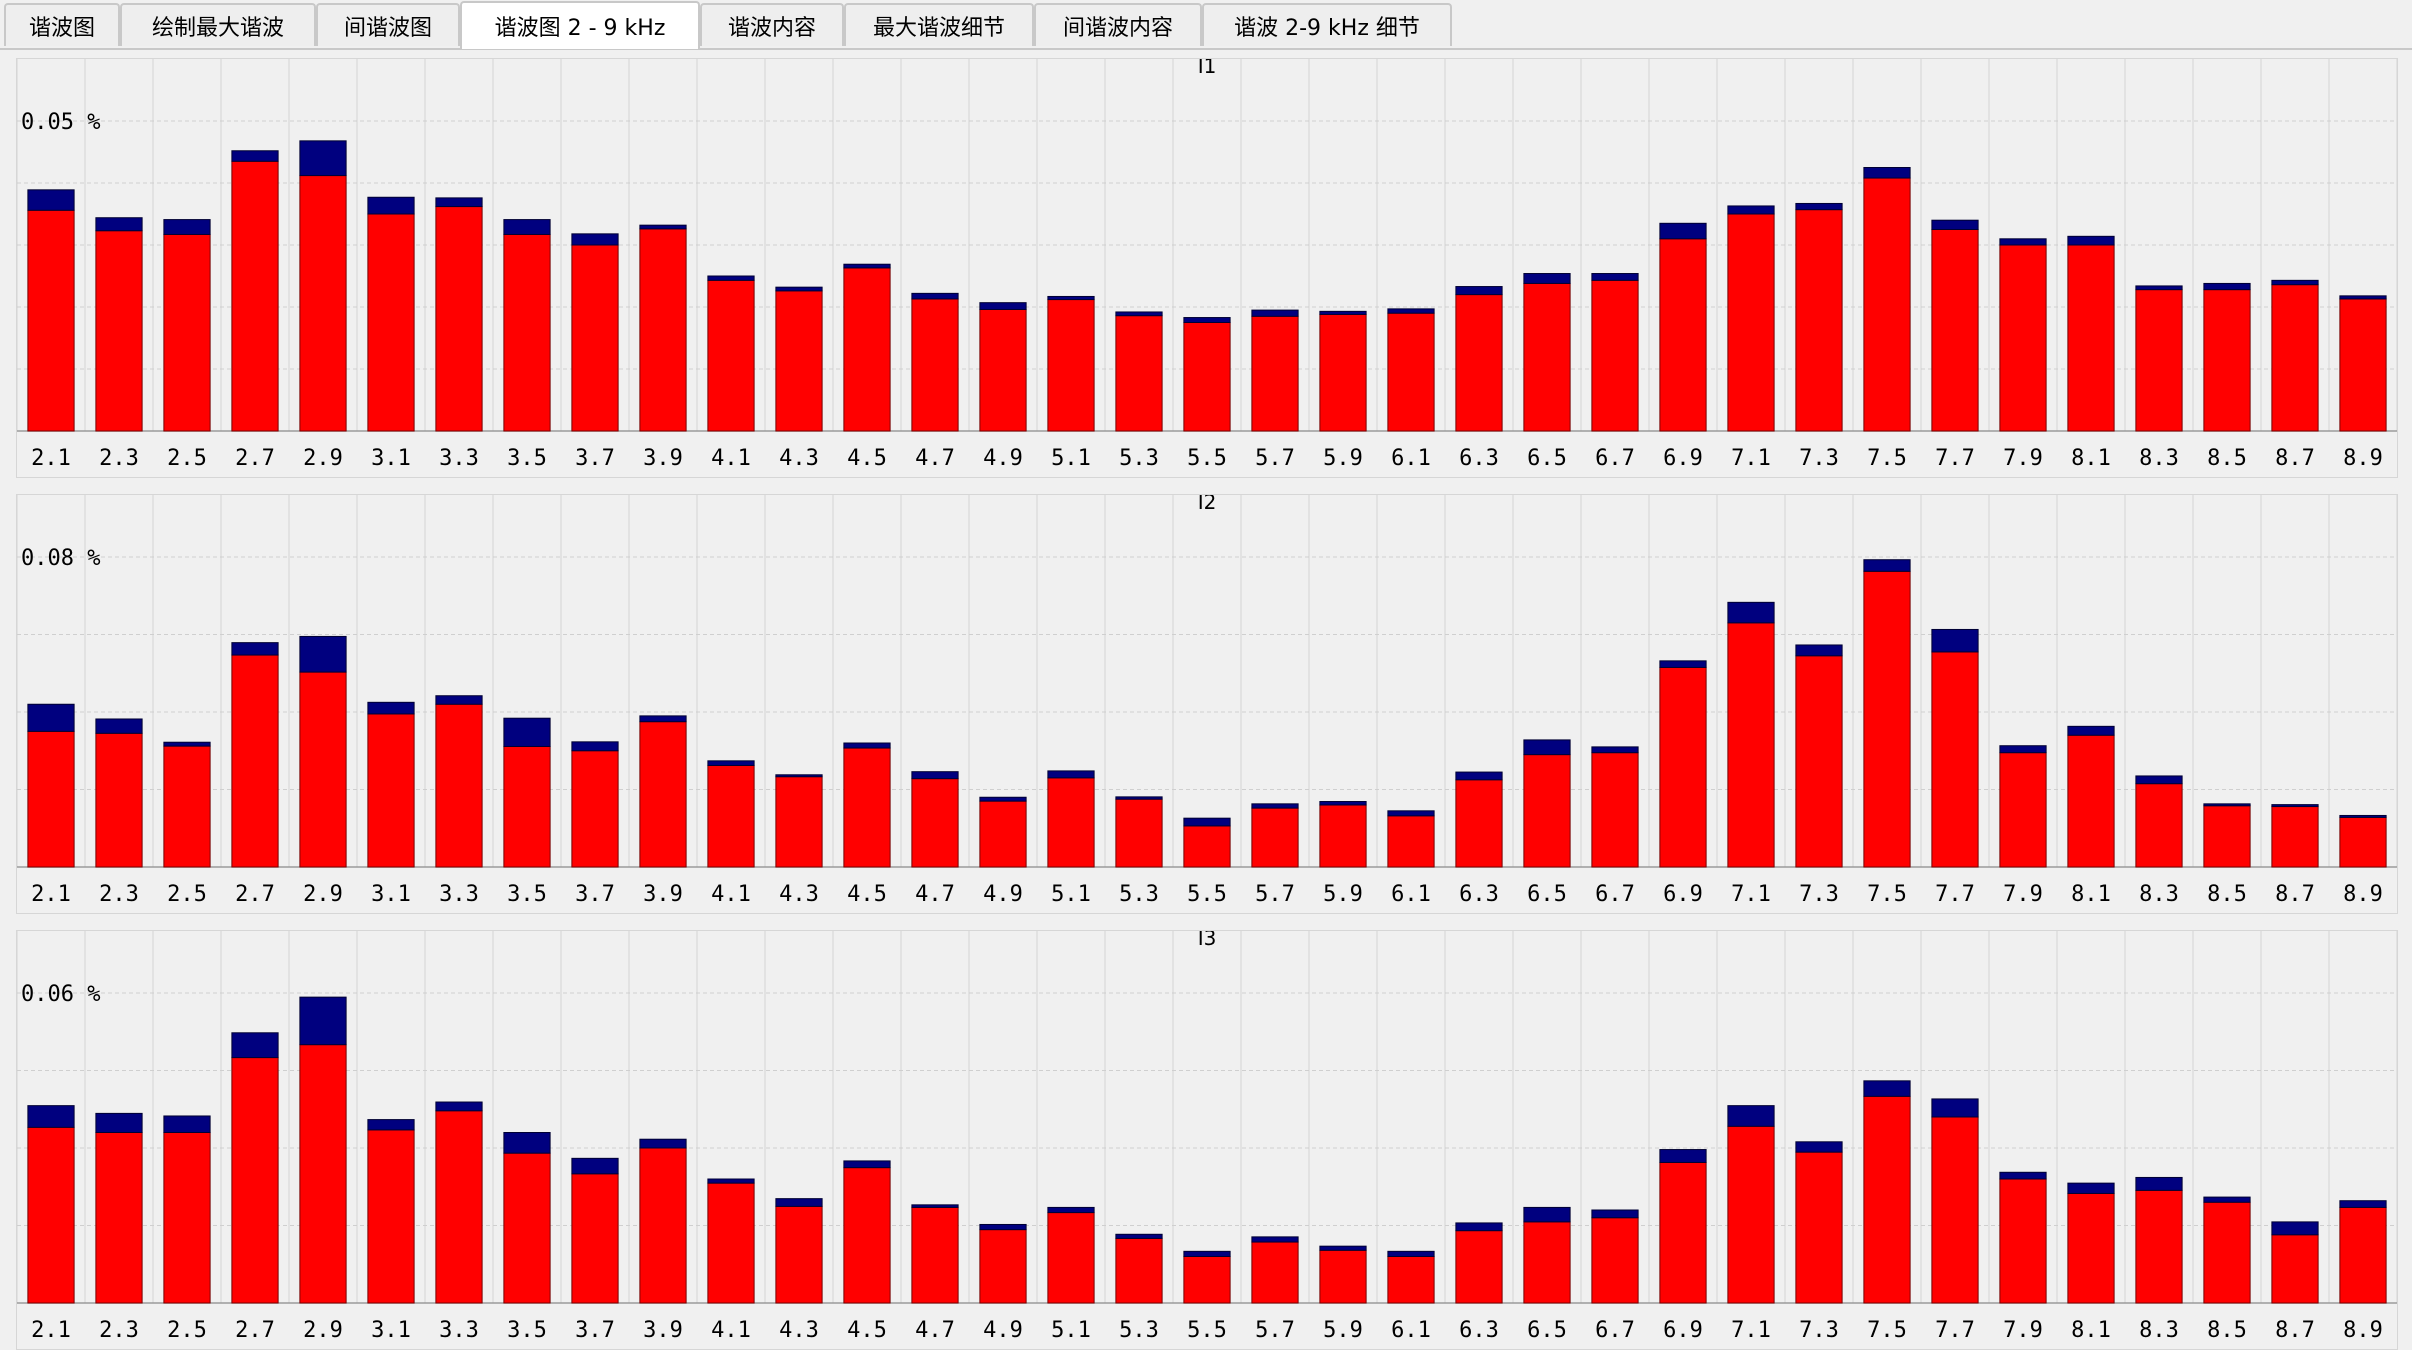 The width and height of the screenshot is (2412, 1350). I want to click on tab-harmonic-2-9khz-detail: 谐波 2-9 kHz 细节, so click(1327, 24).